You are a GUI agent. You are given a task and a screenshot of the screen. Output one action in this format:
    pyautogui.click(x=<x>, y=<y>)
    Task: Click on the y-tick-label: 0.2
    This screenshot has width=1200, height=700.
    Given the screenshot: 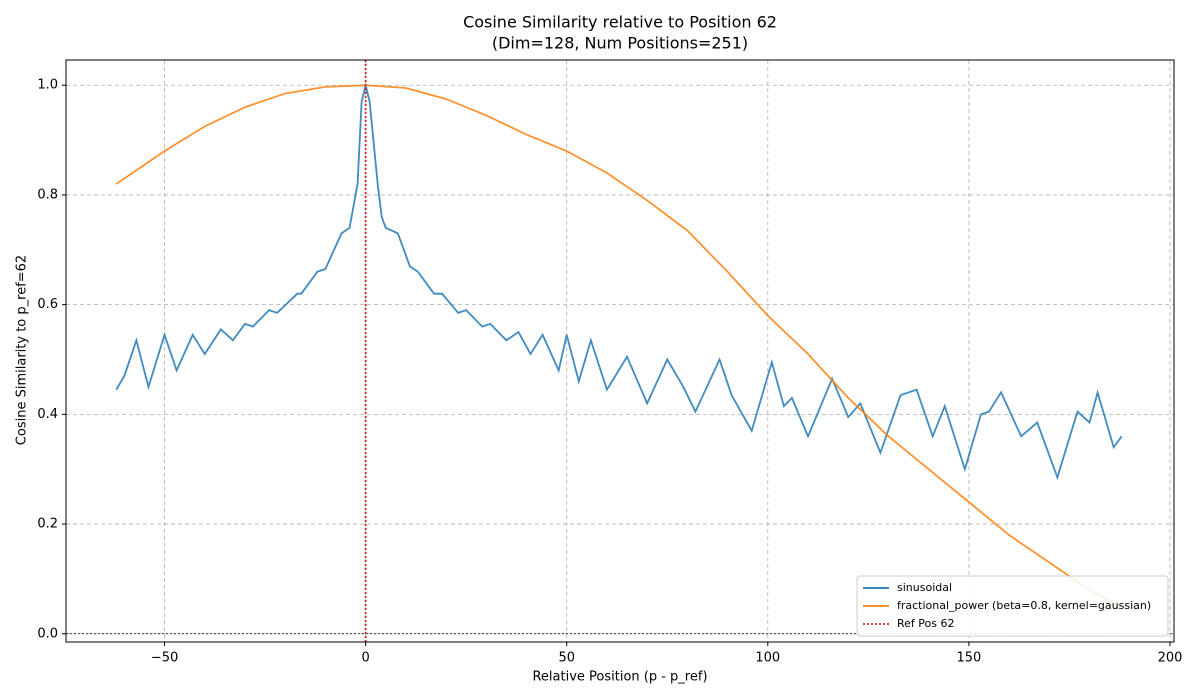 What is the action you would take?
    pyautogui.click(x=47, y=524)
    